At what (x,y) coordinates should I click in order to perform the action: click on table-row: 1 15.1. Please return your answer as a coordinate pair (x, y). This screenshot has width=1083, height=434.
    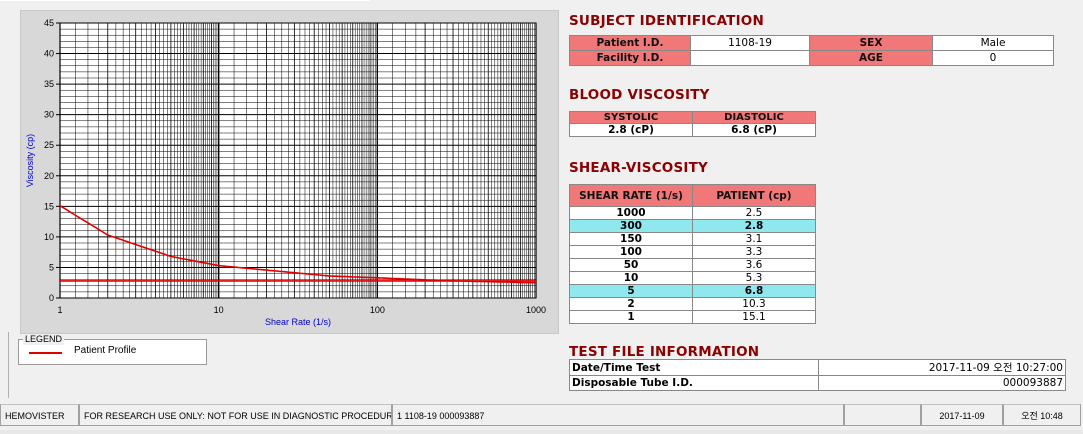
    Looking at the image, I should click on (692, 317).